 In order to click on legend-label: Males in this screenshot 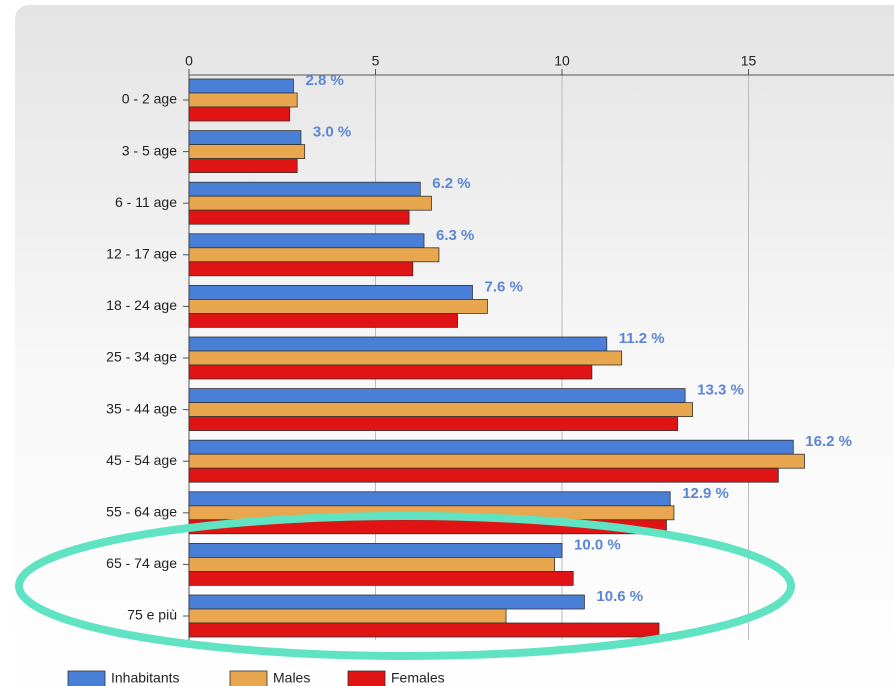, I will do `click(291, 678)`.